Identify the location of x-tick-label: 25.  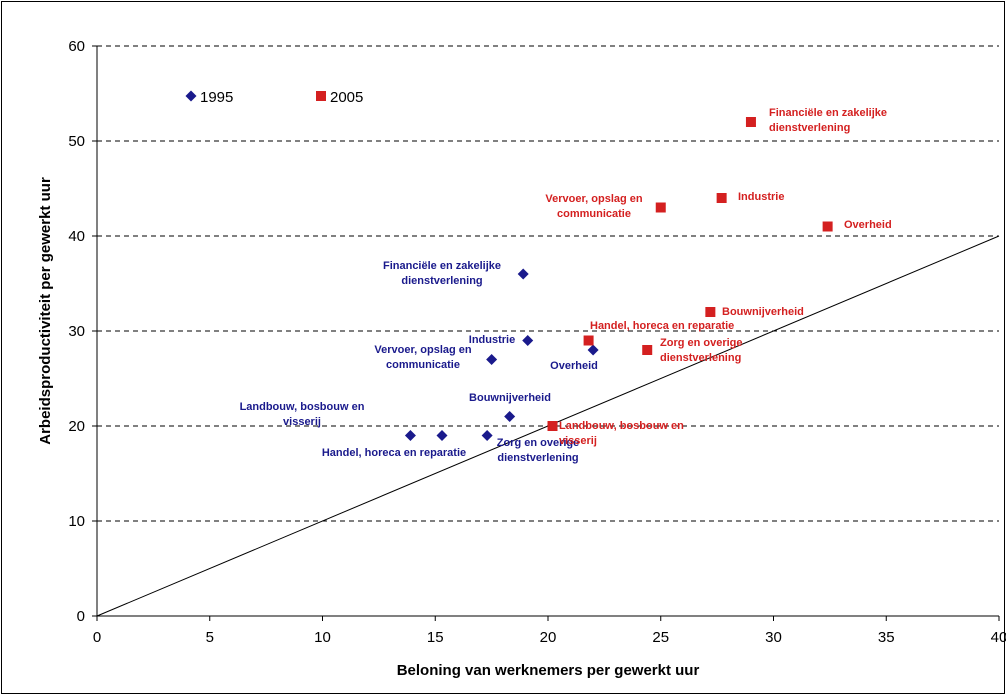
(660, 637).